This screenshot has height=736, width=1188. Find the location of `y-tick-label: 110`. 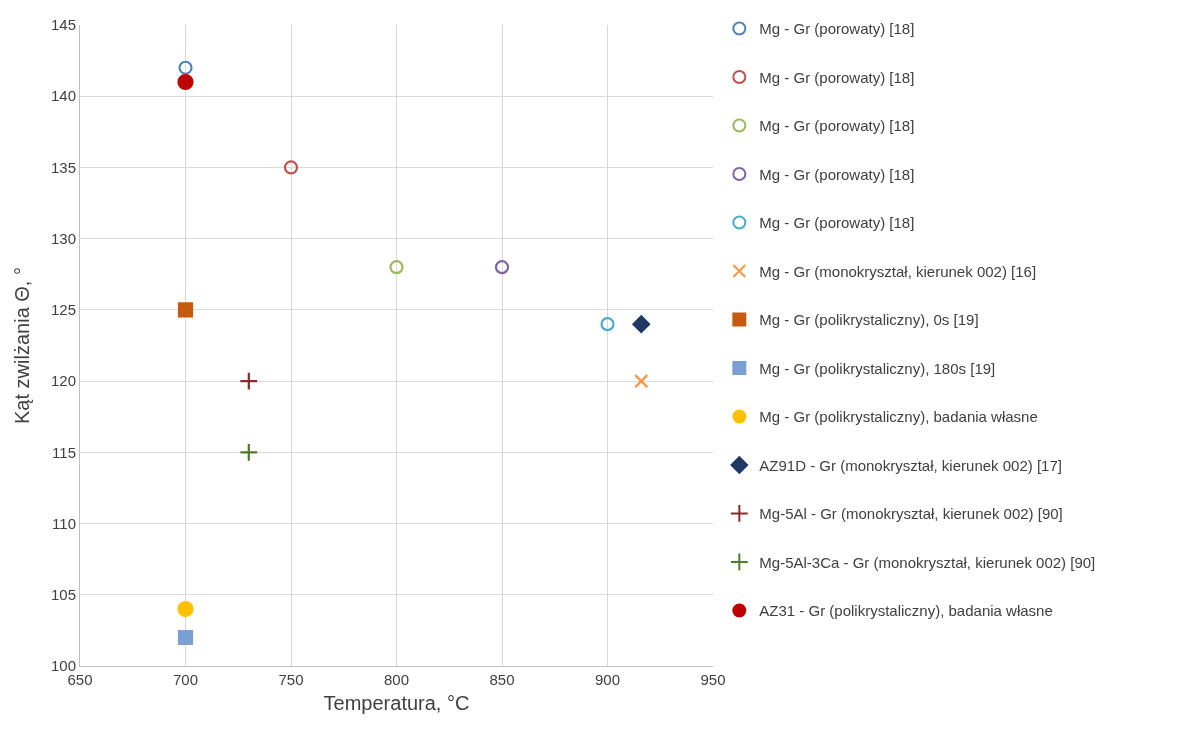

y-tick-label: 110 is located at coordinates (64, 523).